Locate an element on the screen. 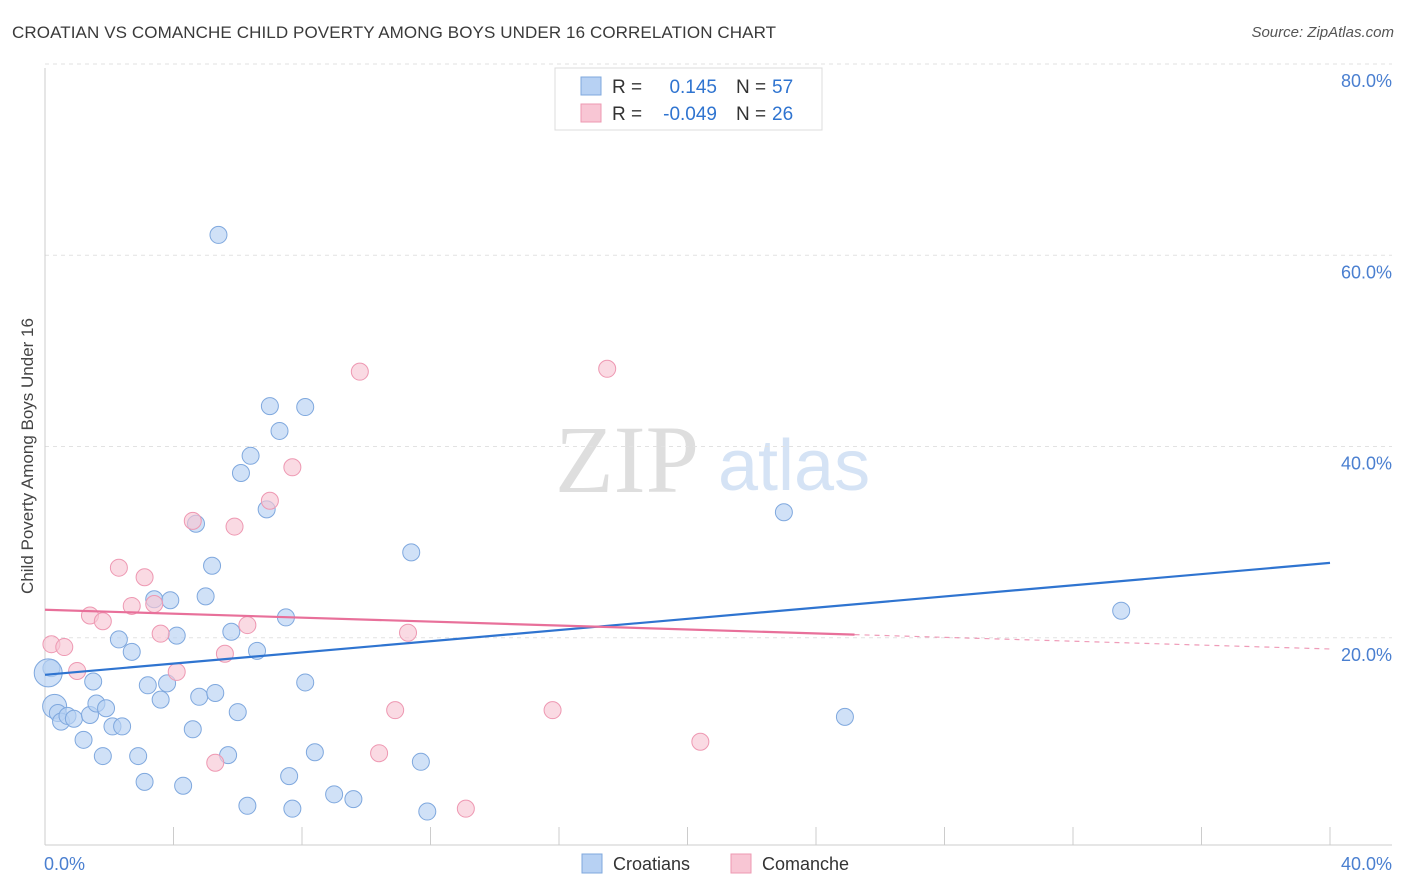 This screenshot has height=892, width=1406. watermark: ZIP atlas is located at coordinates (712, 459).